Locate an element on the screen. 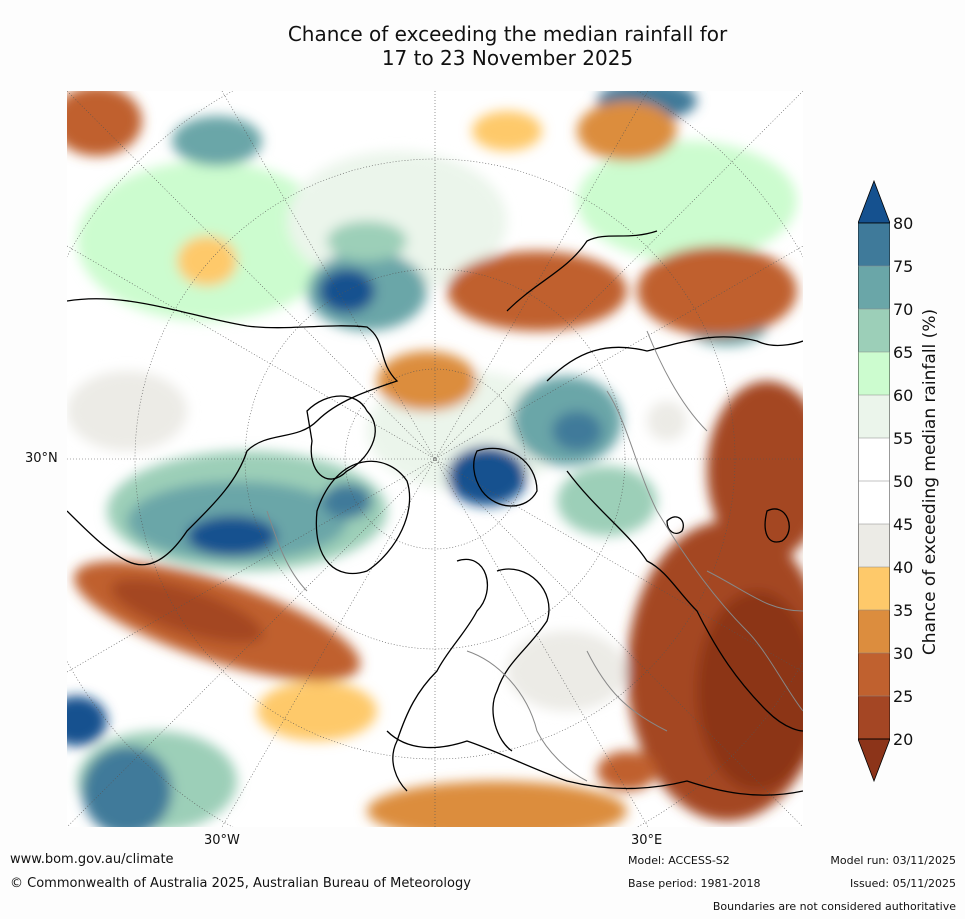  colorbar-tick-50: 50 is located at coordinates (903, 481).